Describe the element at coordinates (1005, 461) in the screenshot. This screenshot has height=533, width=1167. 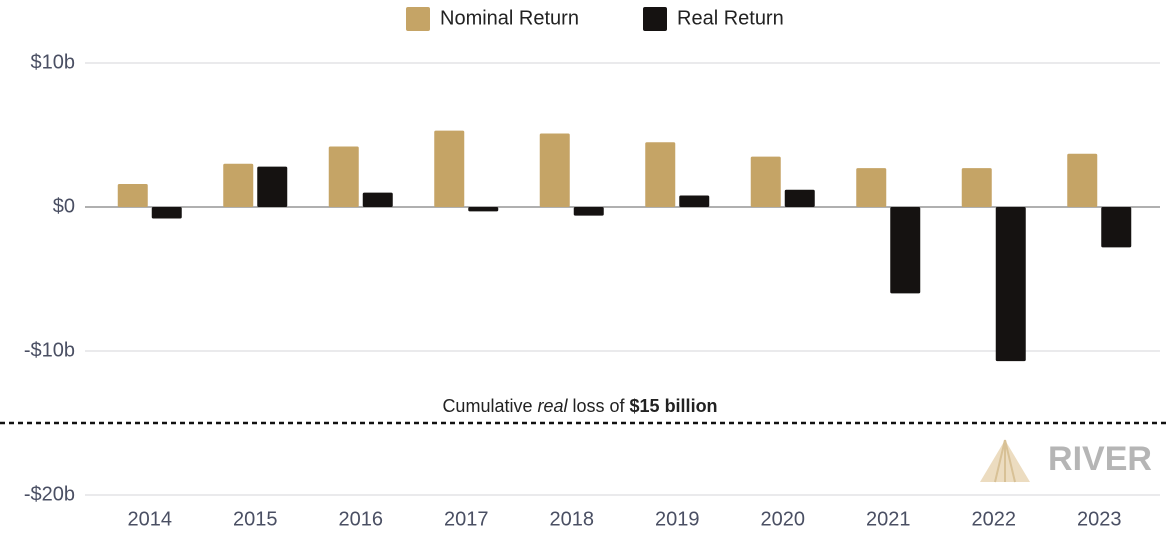
I see `logo-icon` at that location.